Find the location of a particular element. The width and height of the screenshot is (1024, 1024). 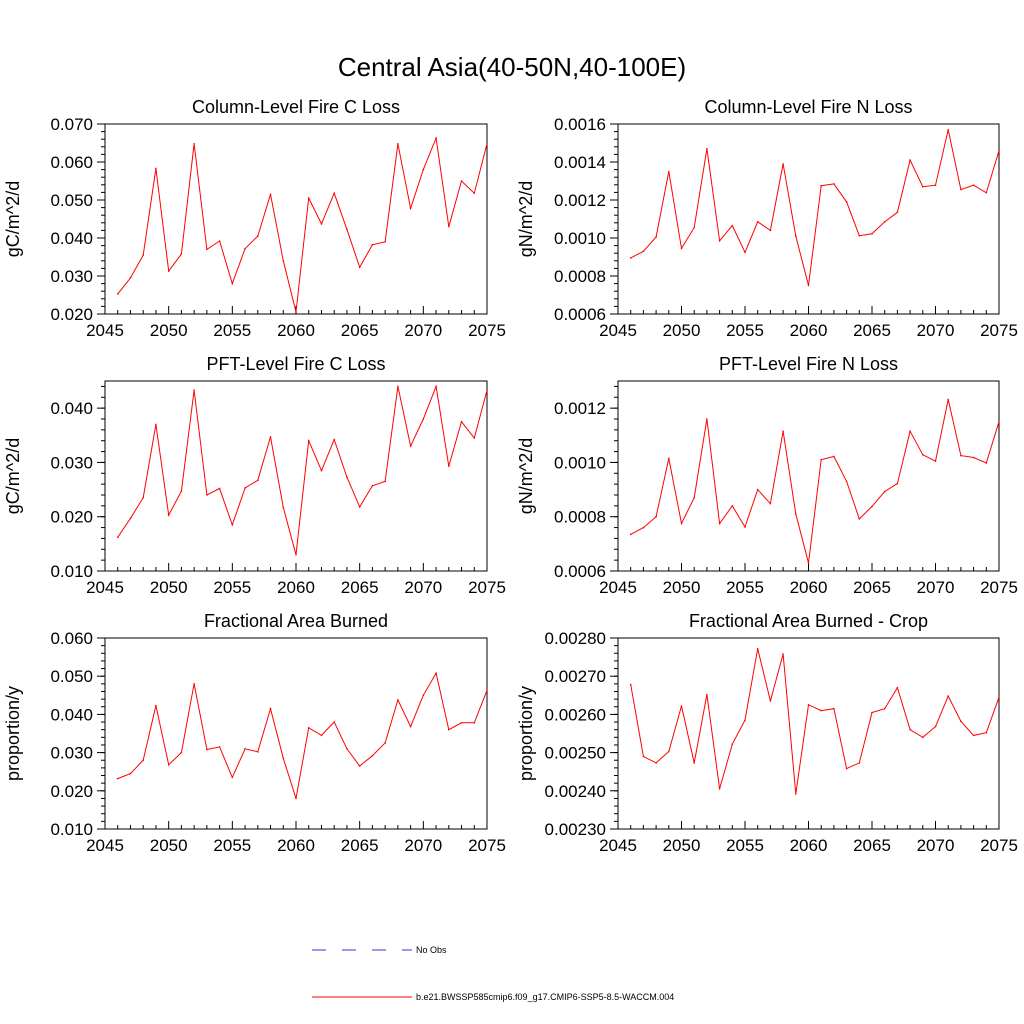

series-line is located at coordinates (815, 207).